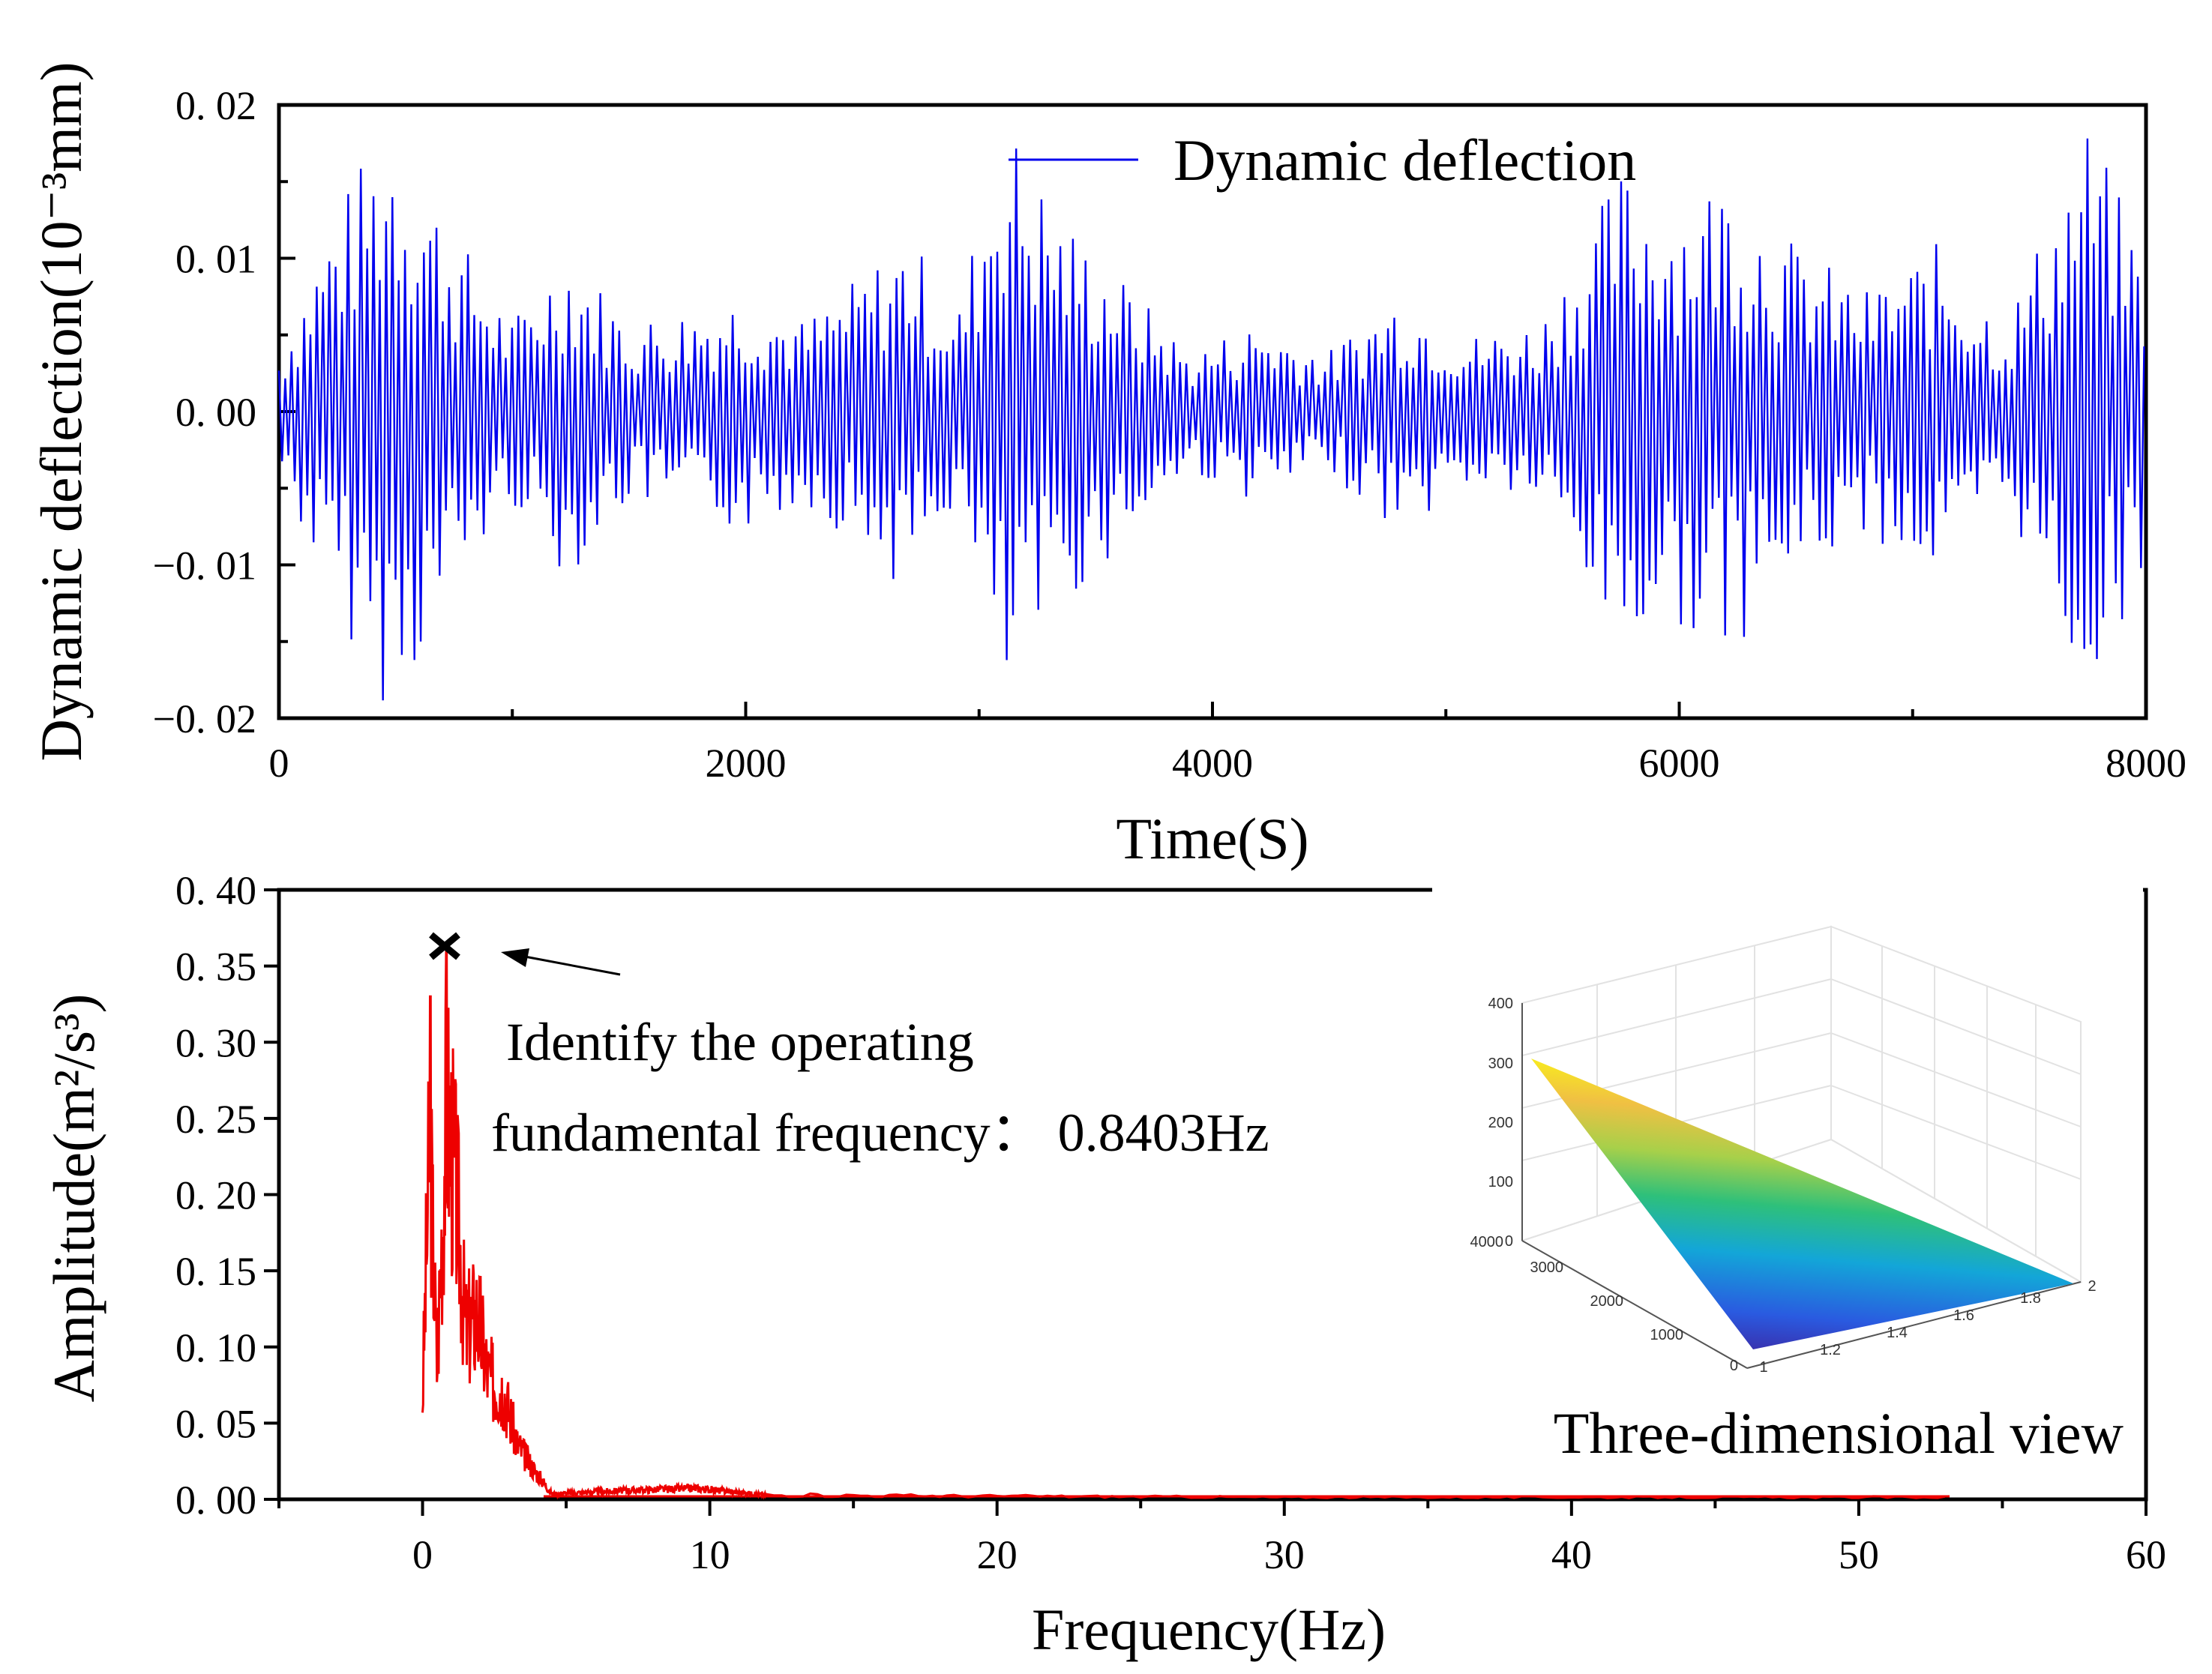 The width and height of the screenshot is (2212, 1674). I want to click on y-tick-label: −0. 01, so click(204, 566).